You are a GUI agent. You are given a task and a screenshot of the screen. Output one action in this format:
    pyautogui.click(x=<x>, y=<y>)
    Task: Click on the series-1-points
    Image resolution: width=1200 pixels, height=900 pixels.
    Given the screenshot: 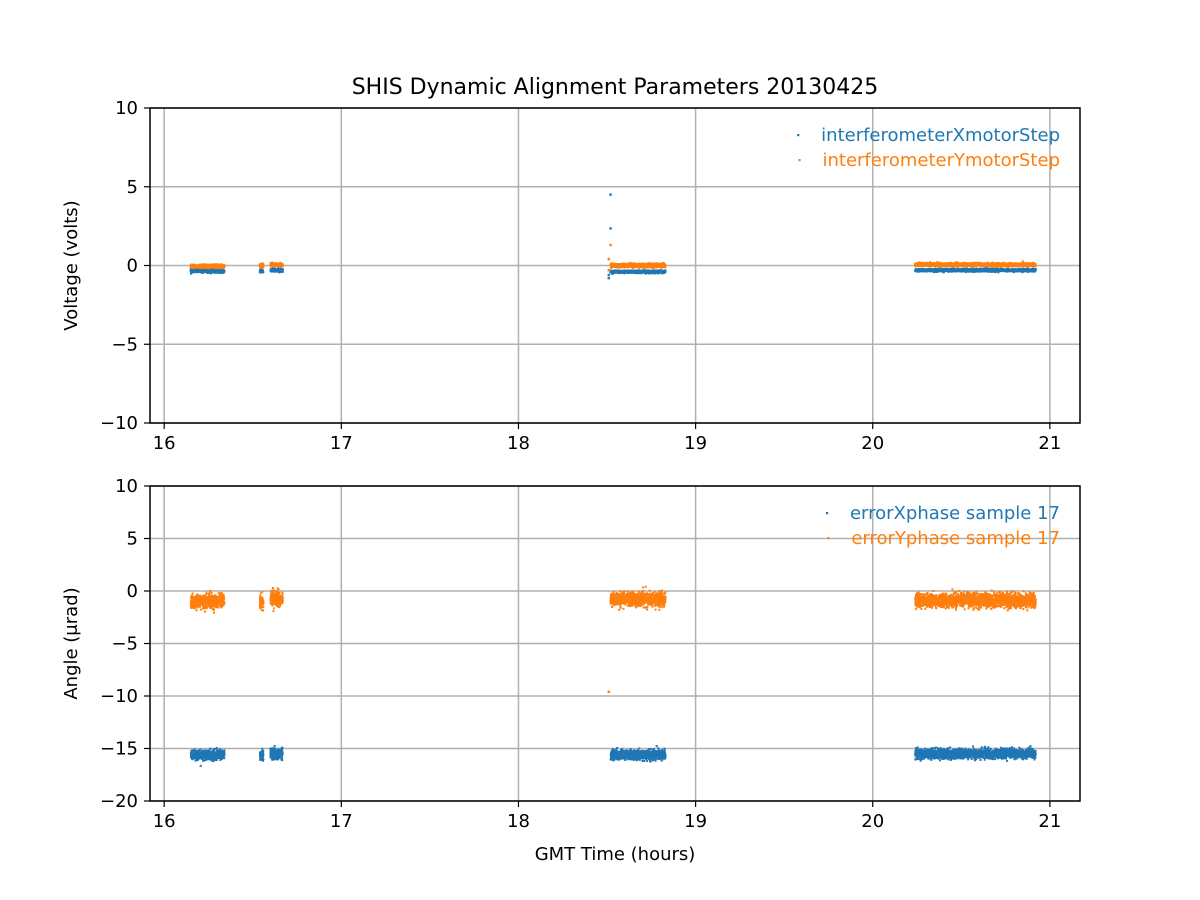 What is the action you would take?
    pyautogui.click(x=613, y=257)
    